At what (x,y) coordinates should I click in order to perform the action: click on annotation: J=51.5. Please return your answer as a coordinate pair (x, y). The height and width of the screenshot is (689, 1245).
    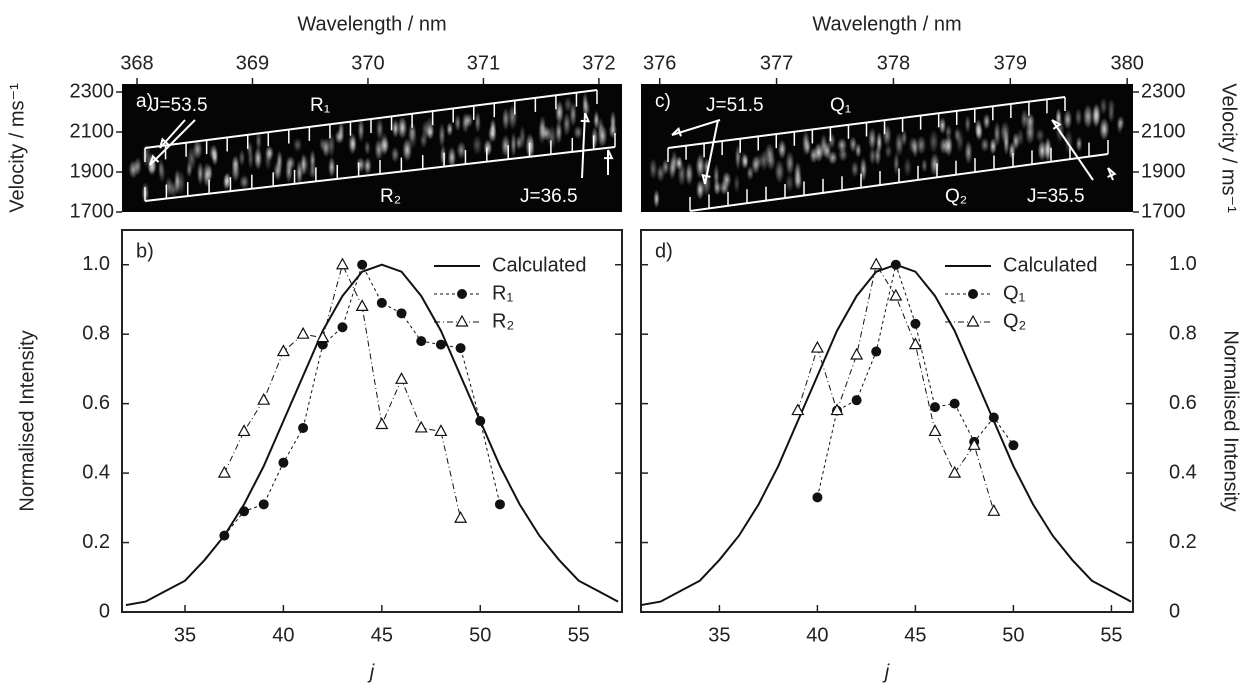
    Looking at the image, I should click on (735, 105).